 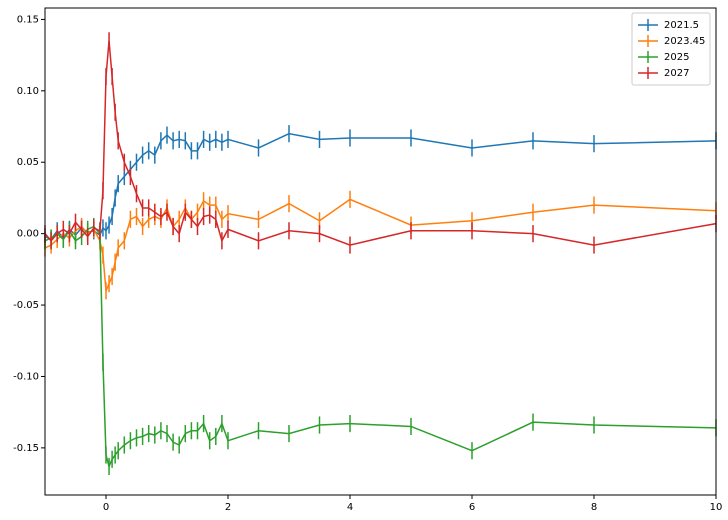 What do you see at coordinates (228, 507) in the screenshot?
I see `x-tick-label: 2` at bounding box center [228, 507].